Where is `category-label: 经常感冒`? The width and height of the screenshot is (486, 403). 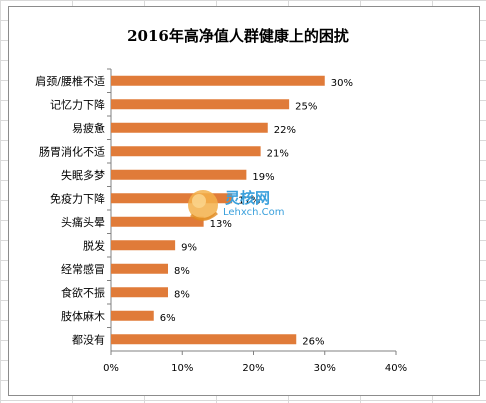
category-label: 经常感冒 is located at coordinates (83, 269).